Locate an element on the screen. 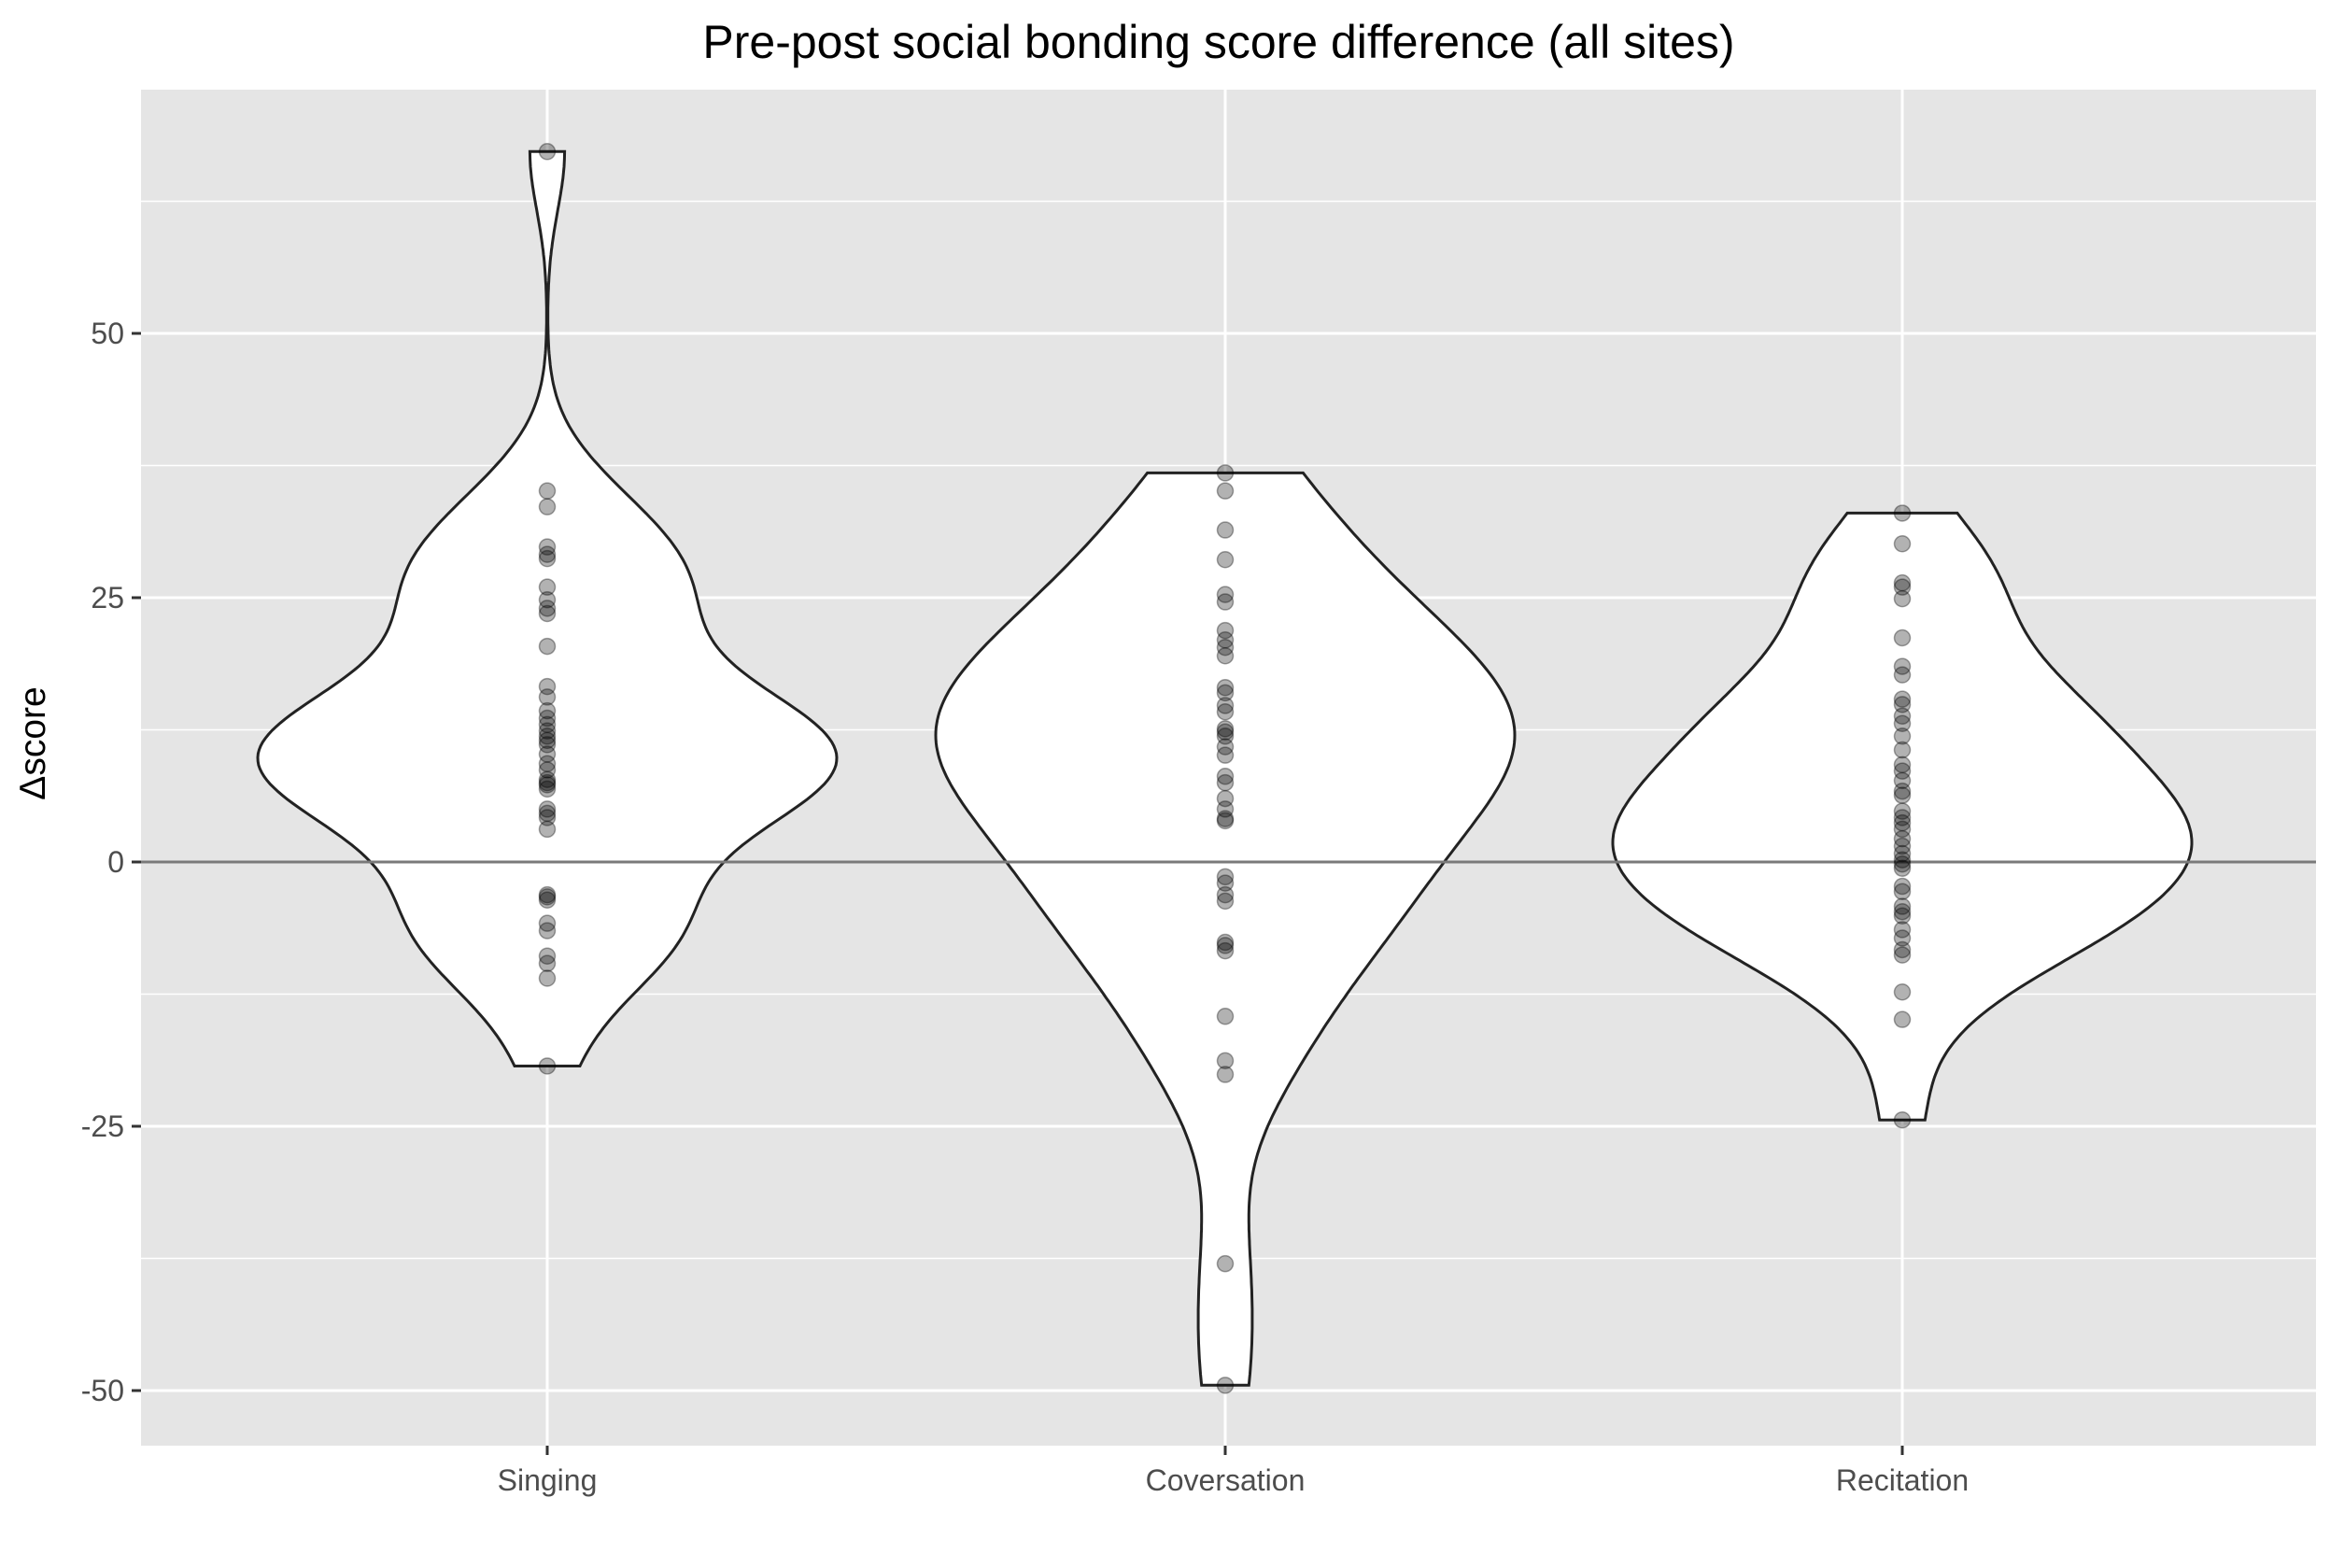 This screenshot has width=2330, height=1568. x-tick-label-recitation: Recitation is located at coordinates (1903, 1480).